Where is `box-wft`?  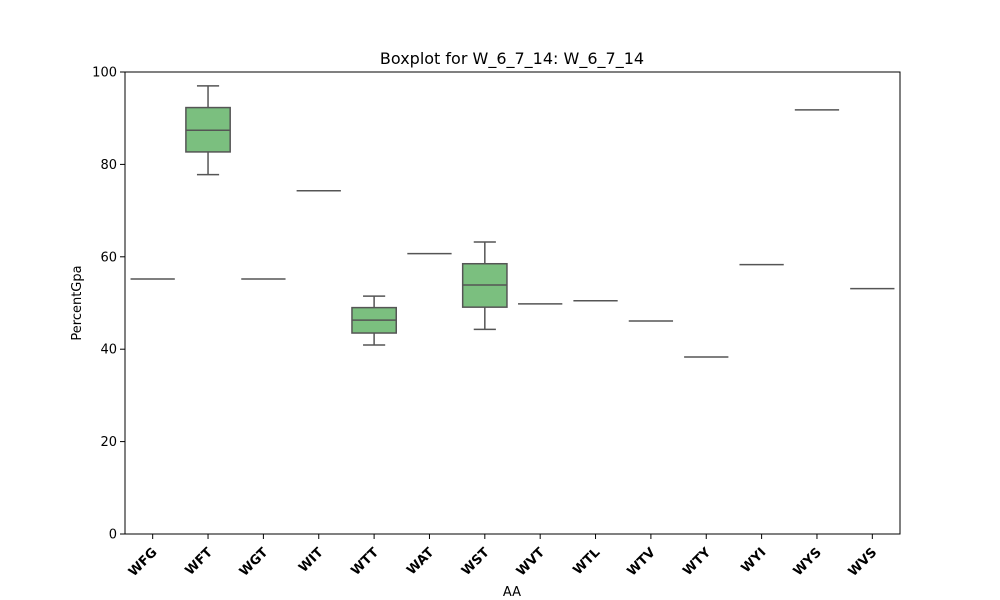
box-wft is located at coordinates (208, 130).